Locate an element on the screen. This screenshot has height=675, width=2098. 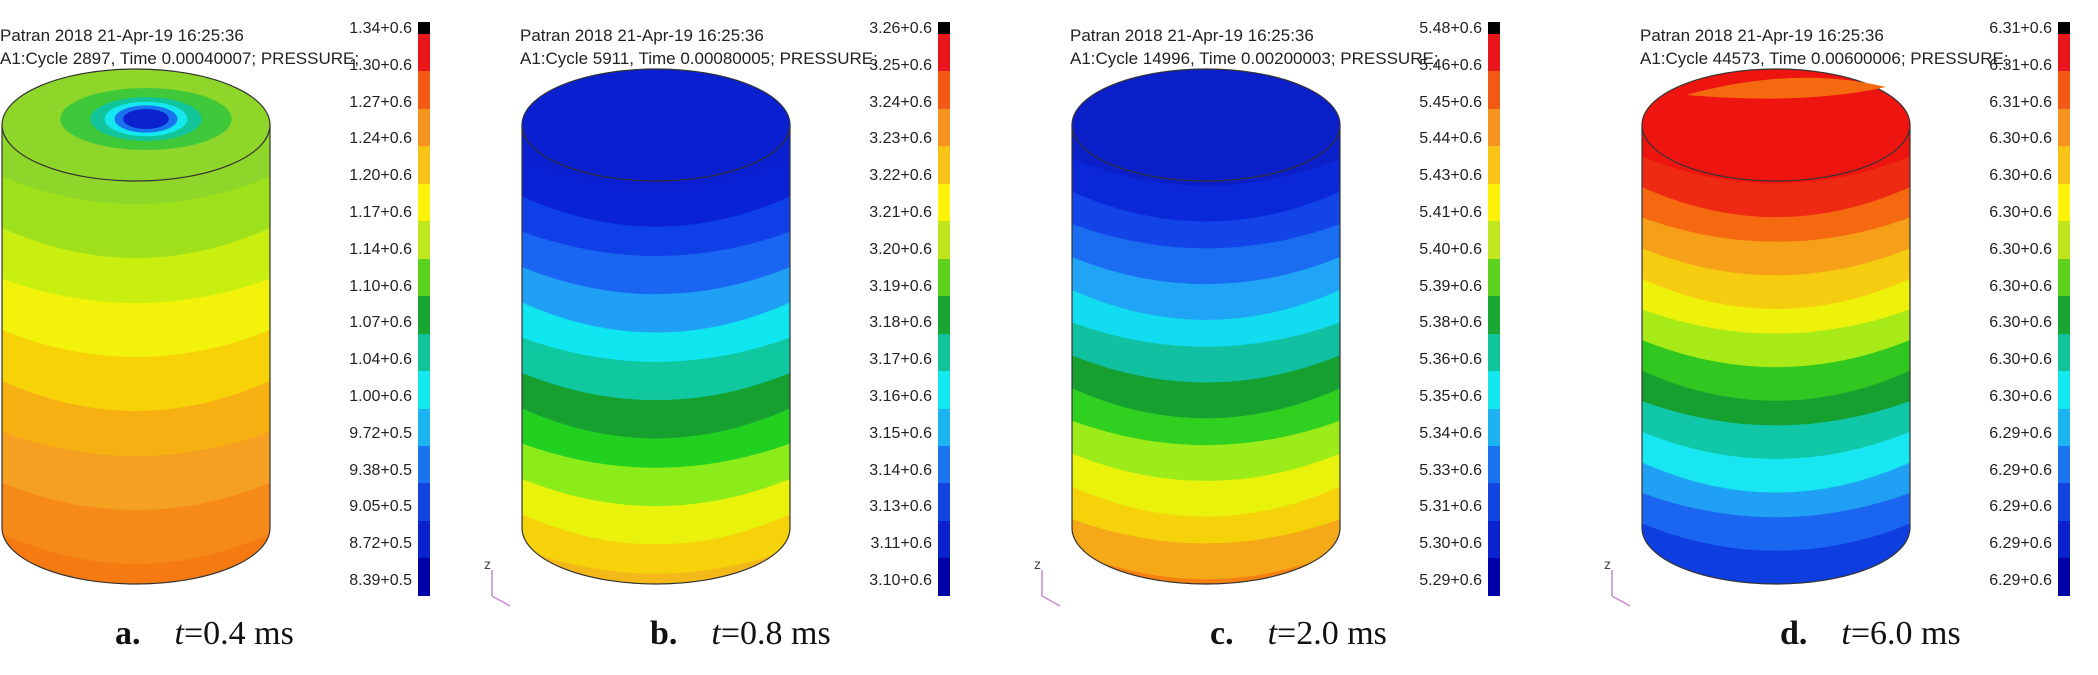
legend-tick-label: 5.33+0.6 is located at coordinates (1450, 470).